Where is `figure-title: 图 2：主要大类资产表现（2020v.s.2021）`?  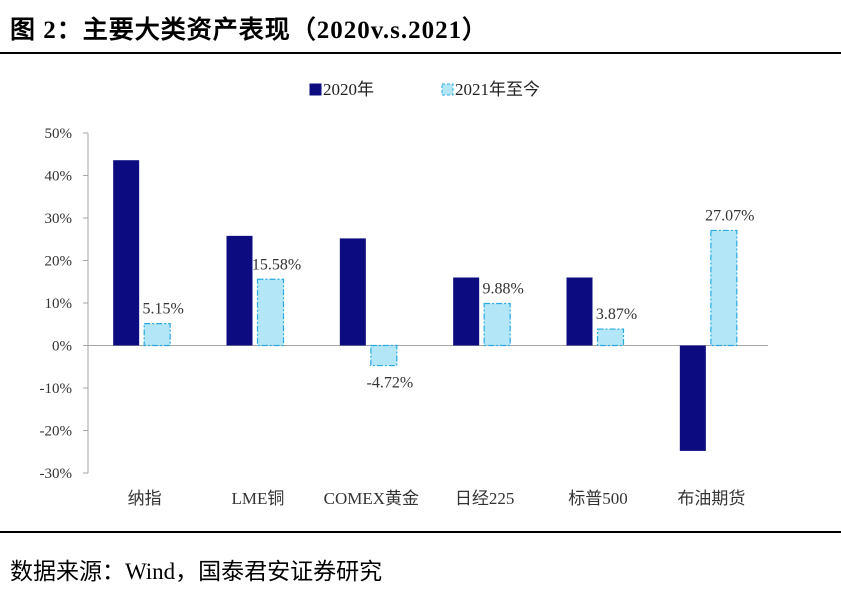
figure-title: 图 2：主要大类资产表现（2020v.s.2021） is located at coordinates (249, 30).